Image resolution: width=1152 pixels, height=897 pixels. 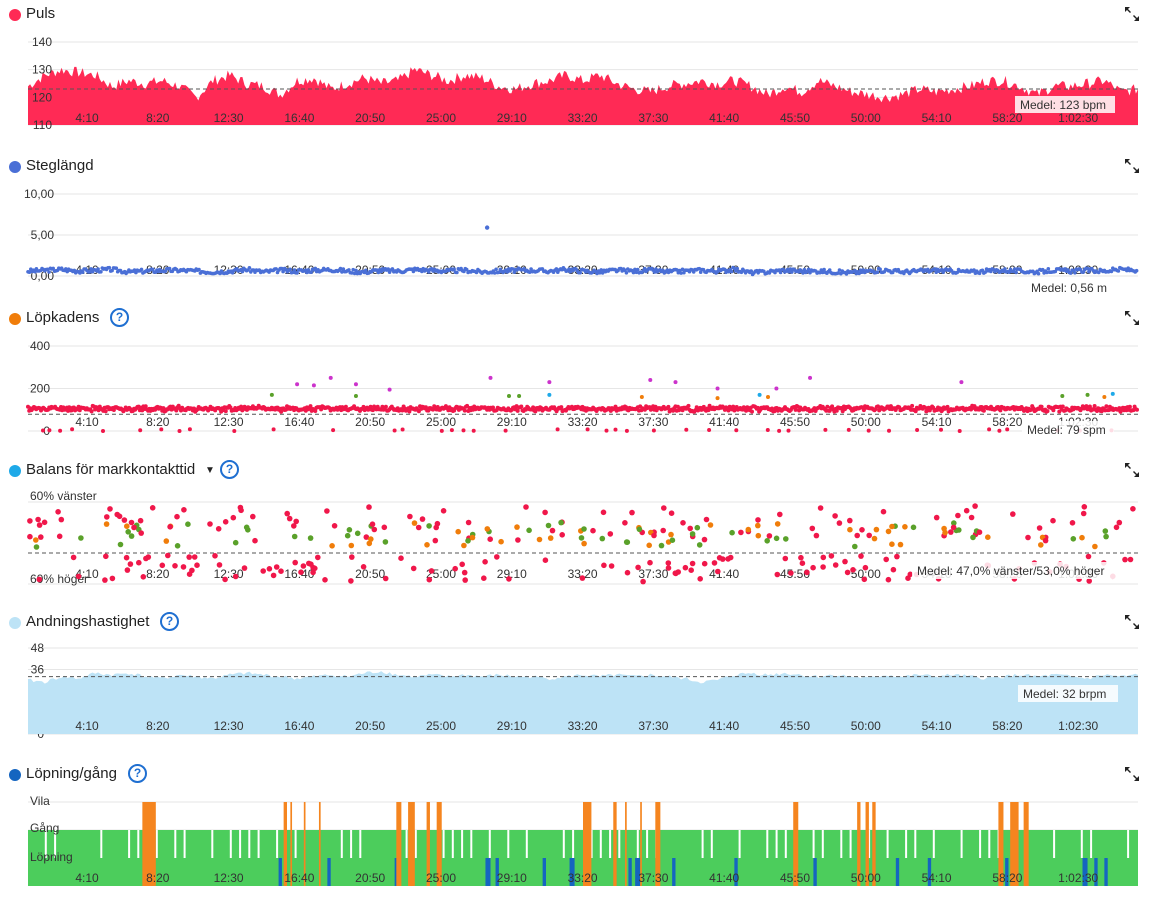 I want to click on mean-label: Medel: 47,0% vänster/53,0% höger, so click(x=1010, y=571).